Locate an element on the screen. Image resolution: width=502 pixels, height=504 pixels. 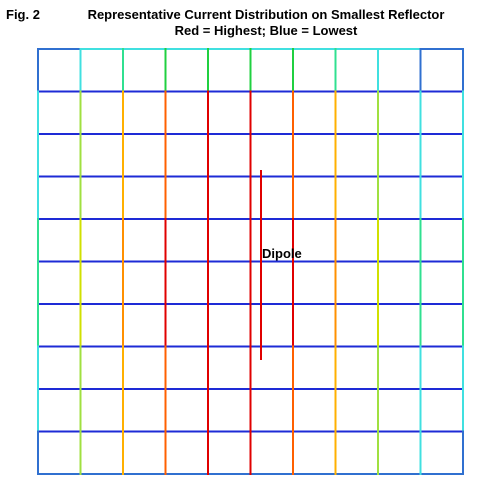
dipole-element: Dipole is located at coordinates (281, 265).